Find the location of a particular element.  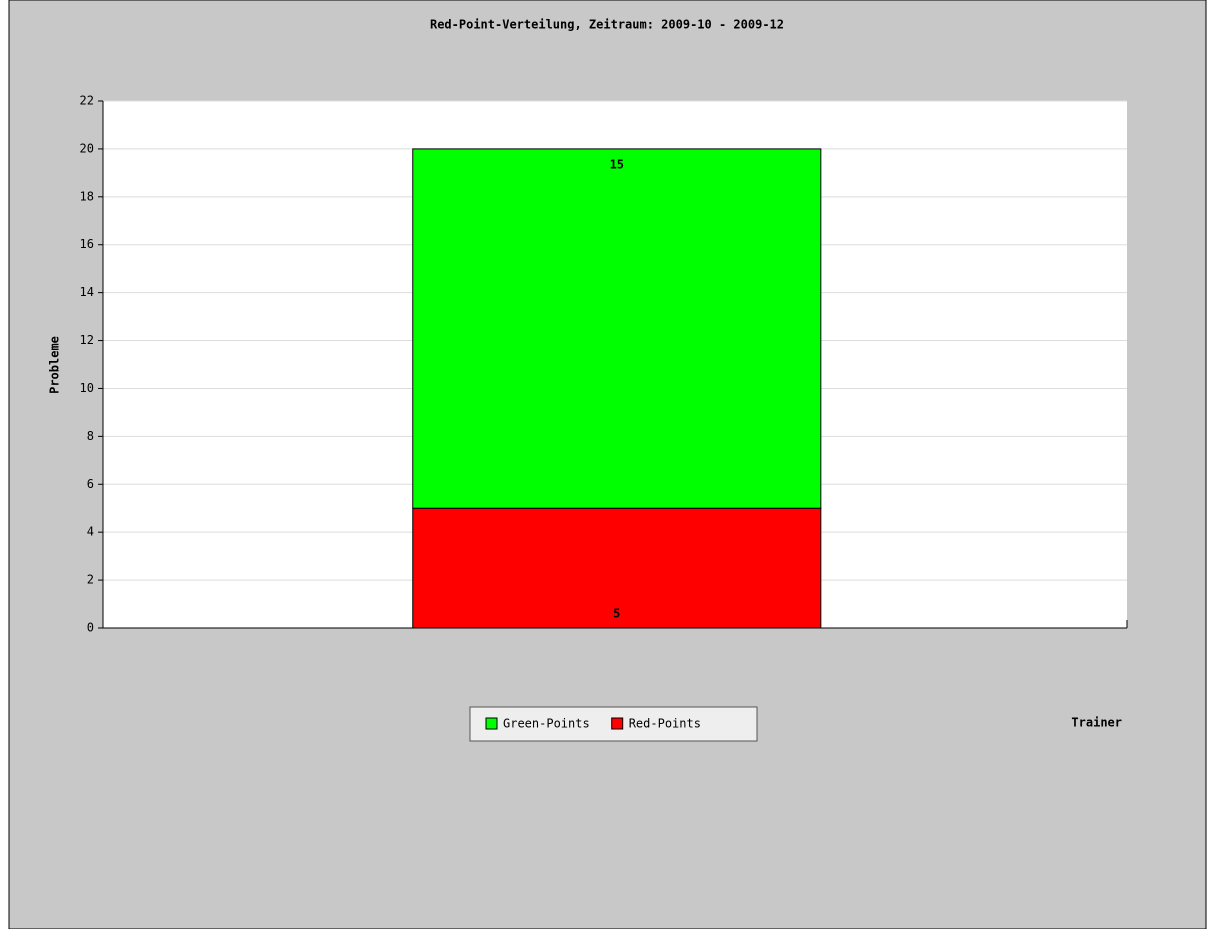

y-tick-label: 8 is located at coordinates (90, 436).